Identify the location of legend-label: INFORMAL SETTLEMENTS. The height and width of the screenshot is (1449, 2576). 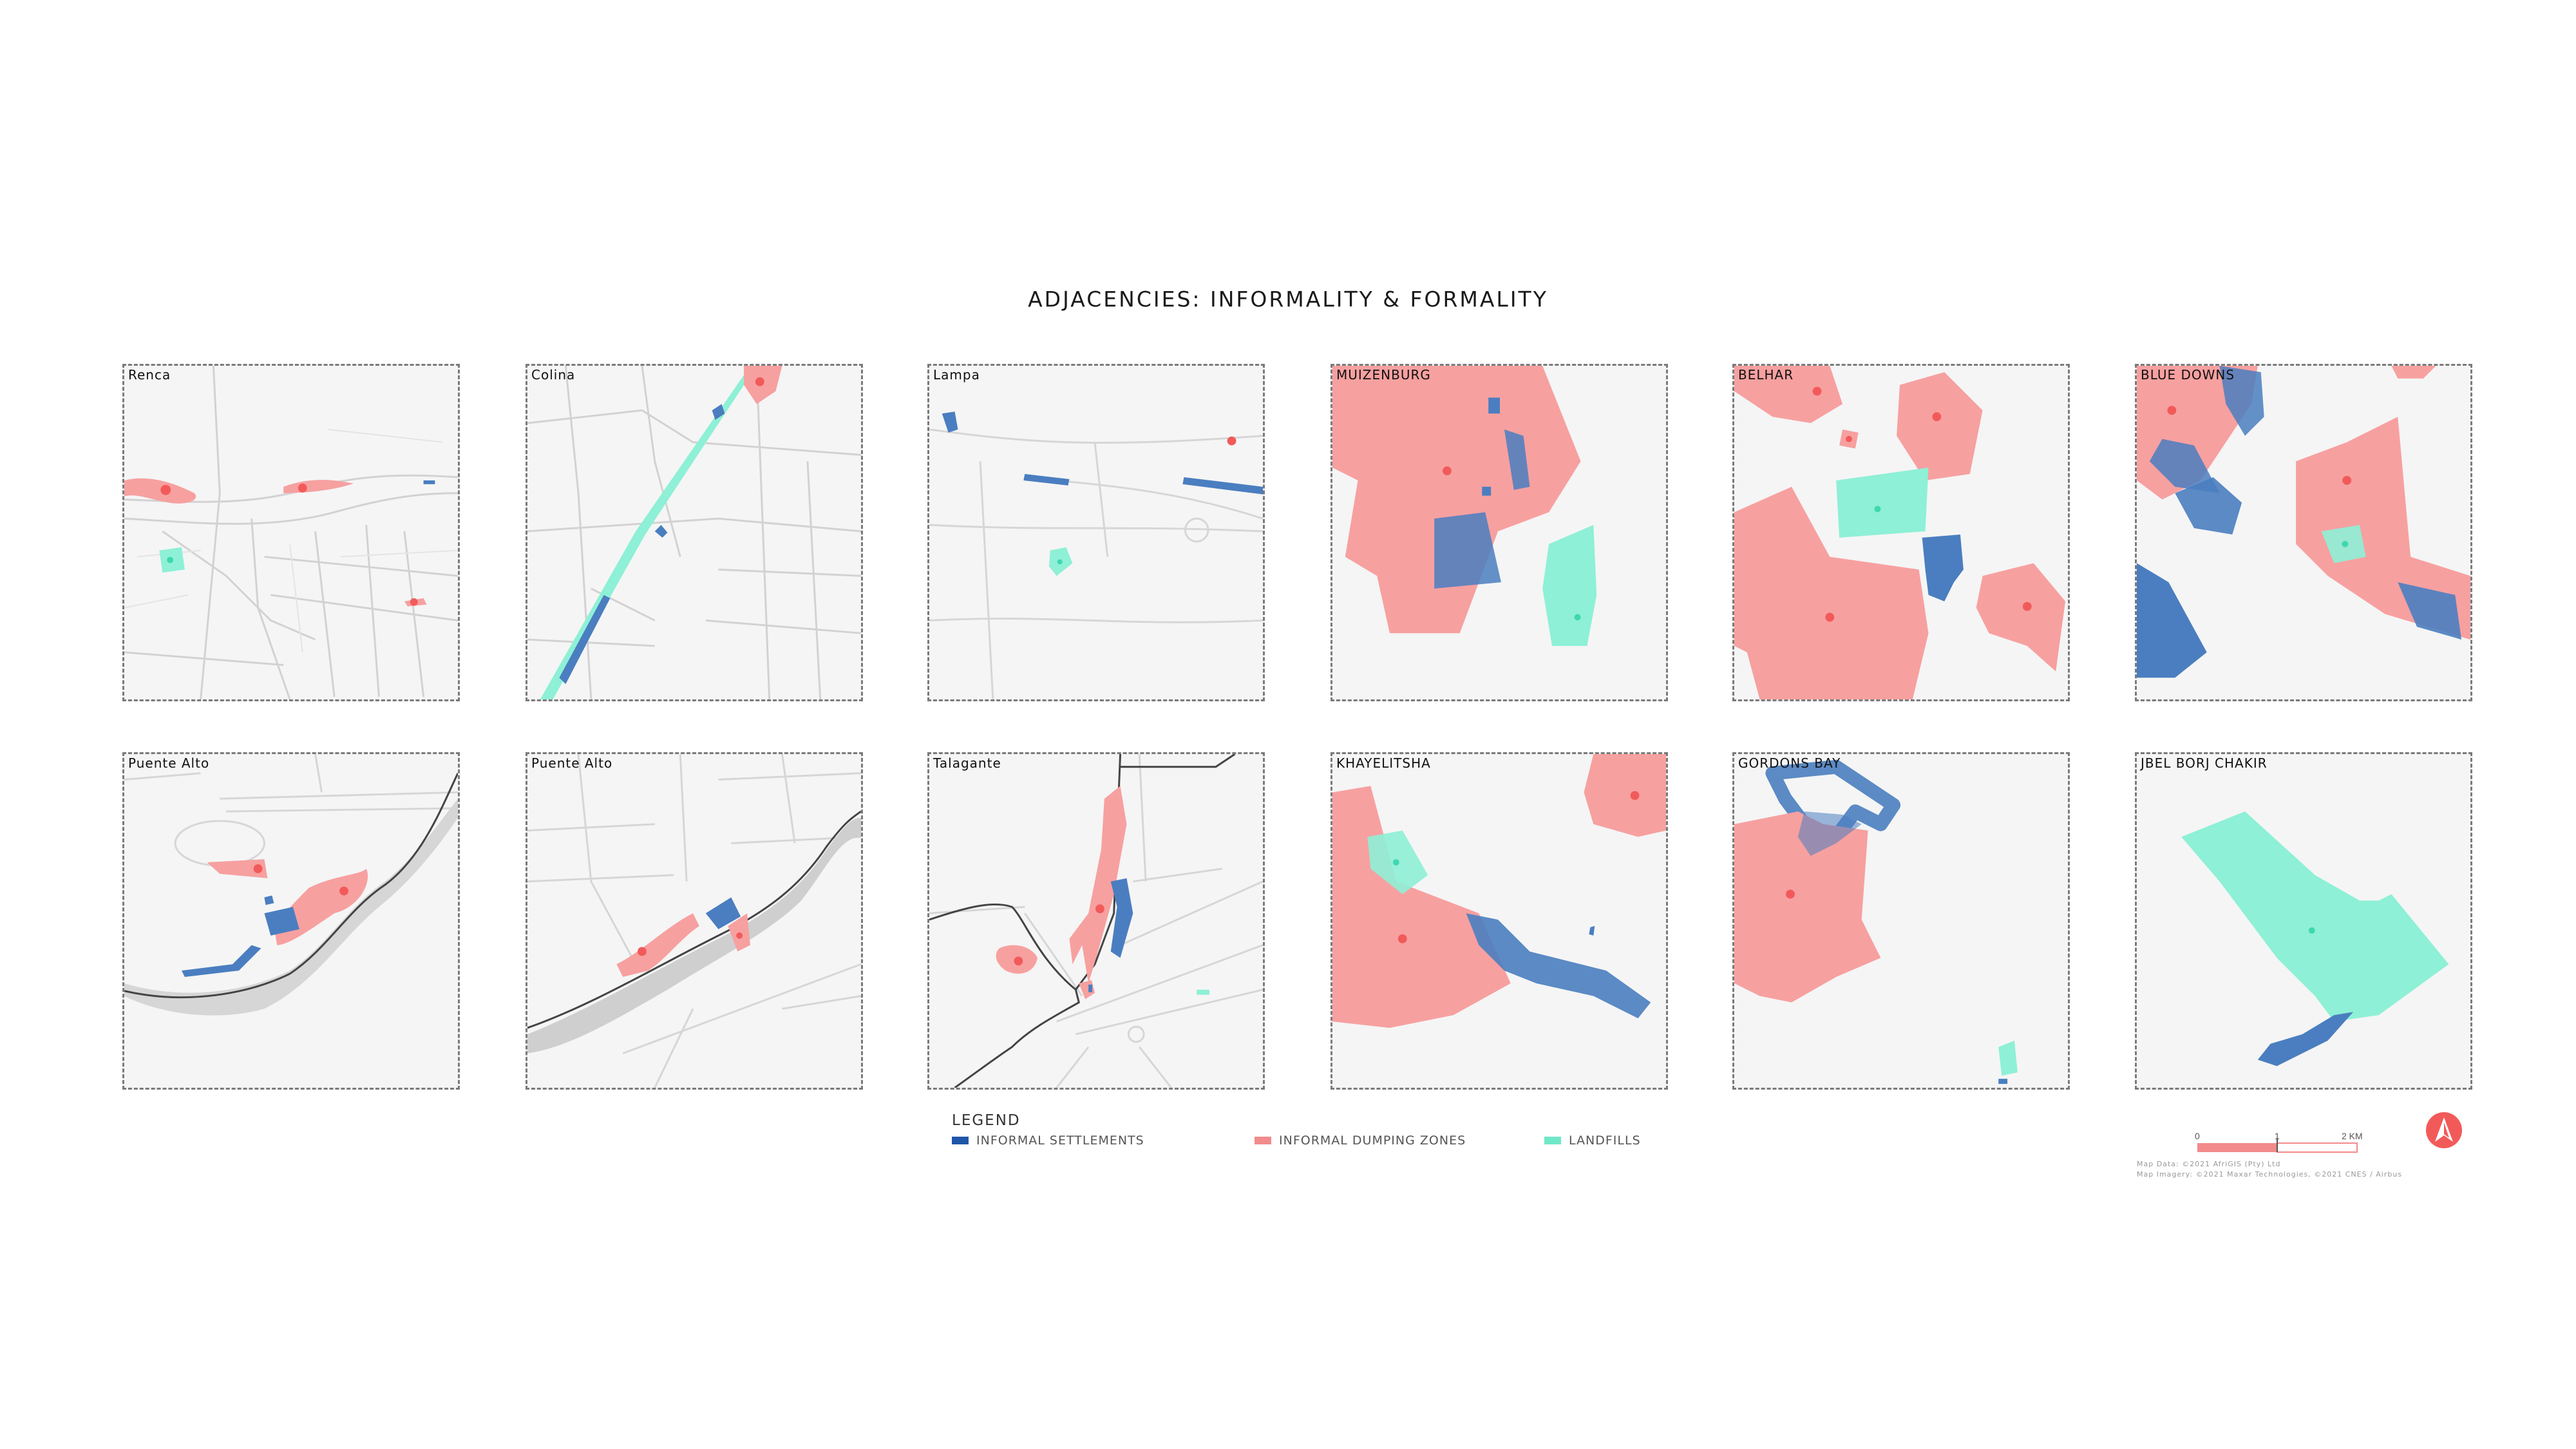
(1060, 1140).